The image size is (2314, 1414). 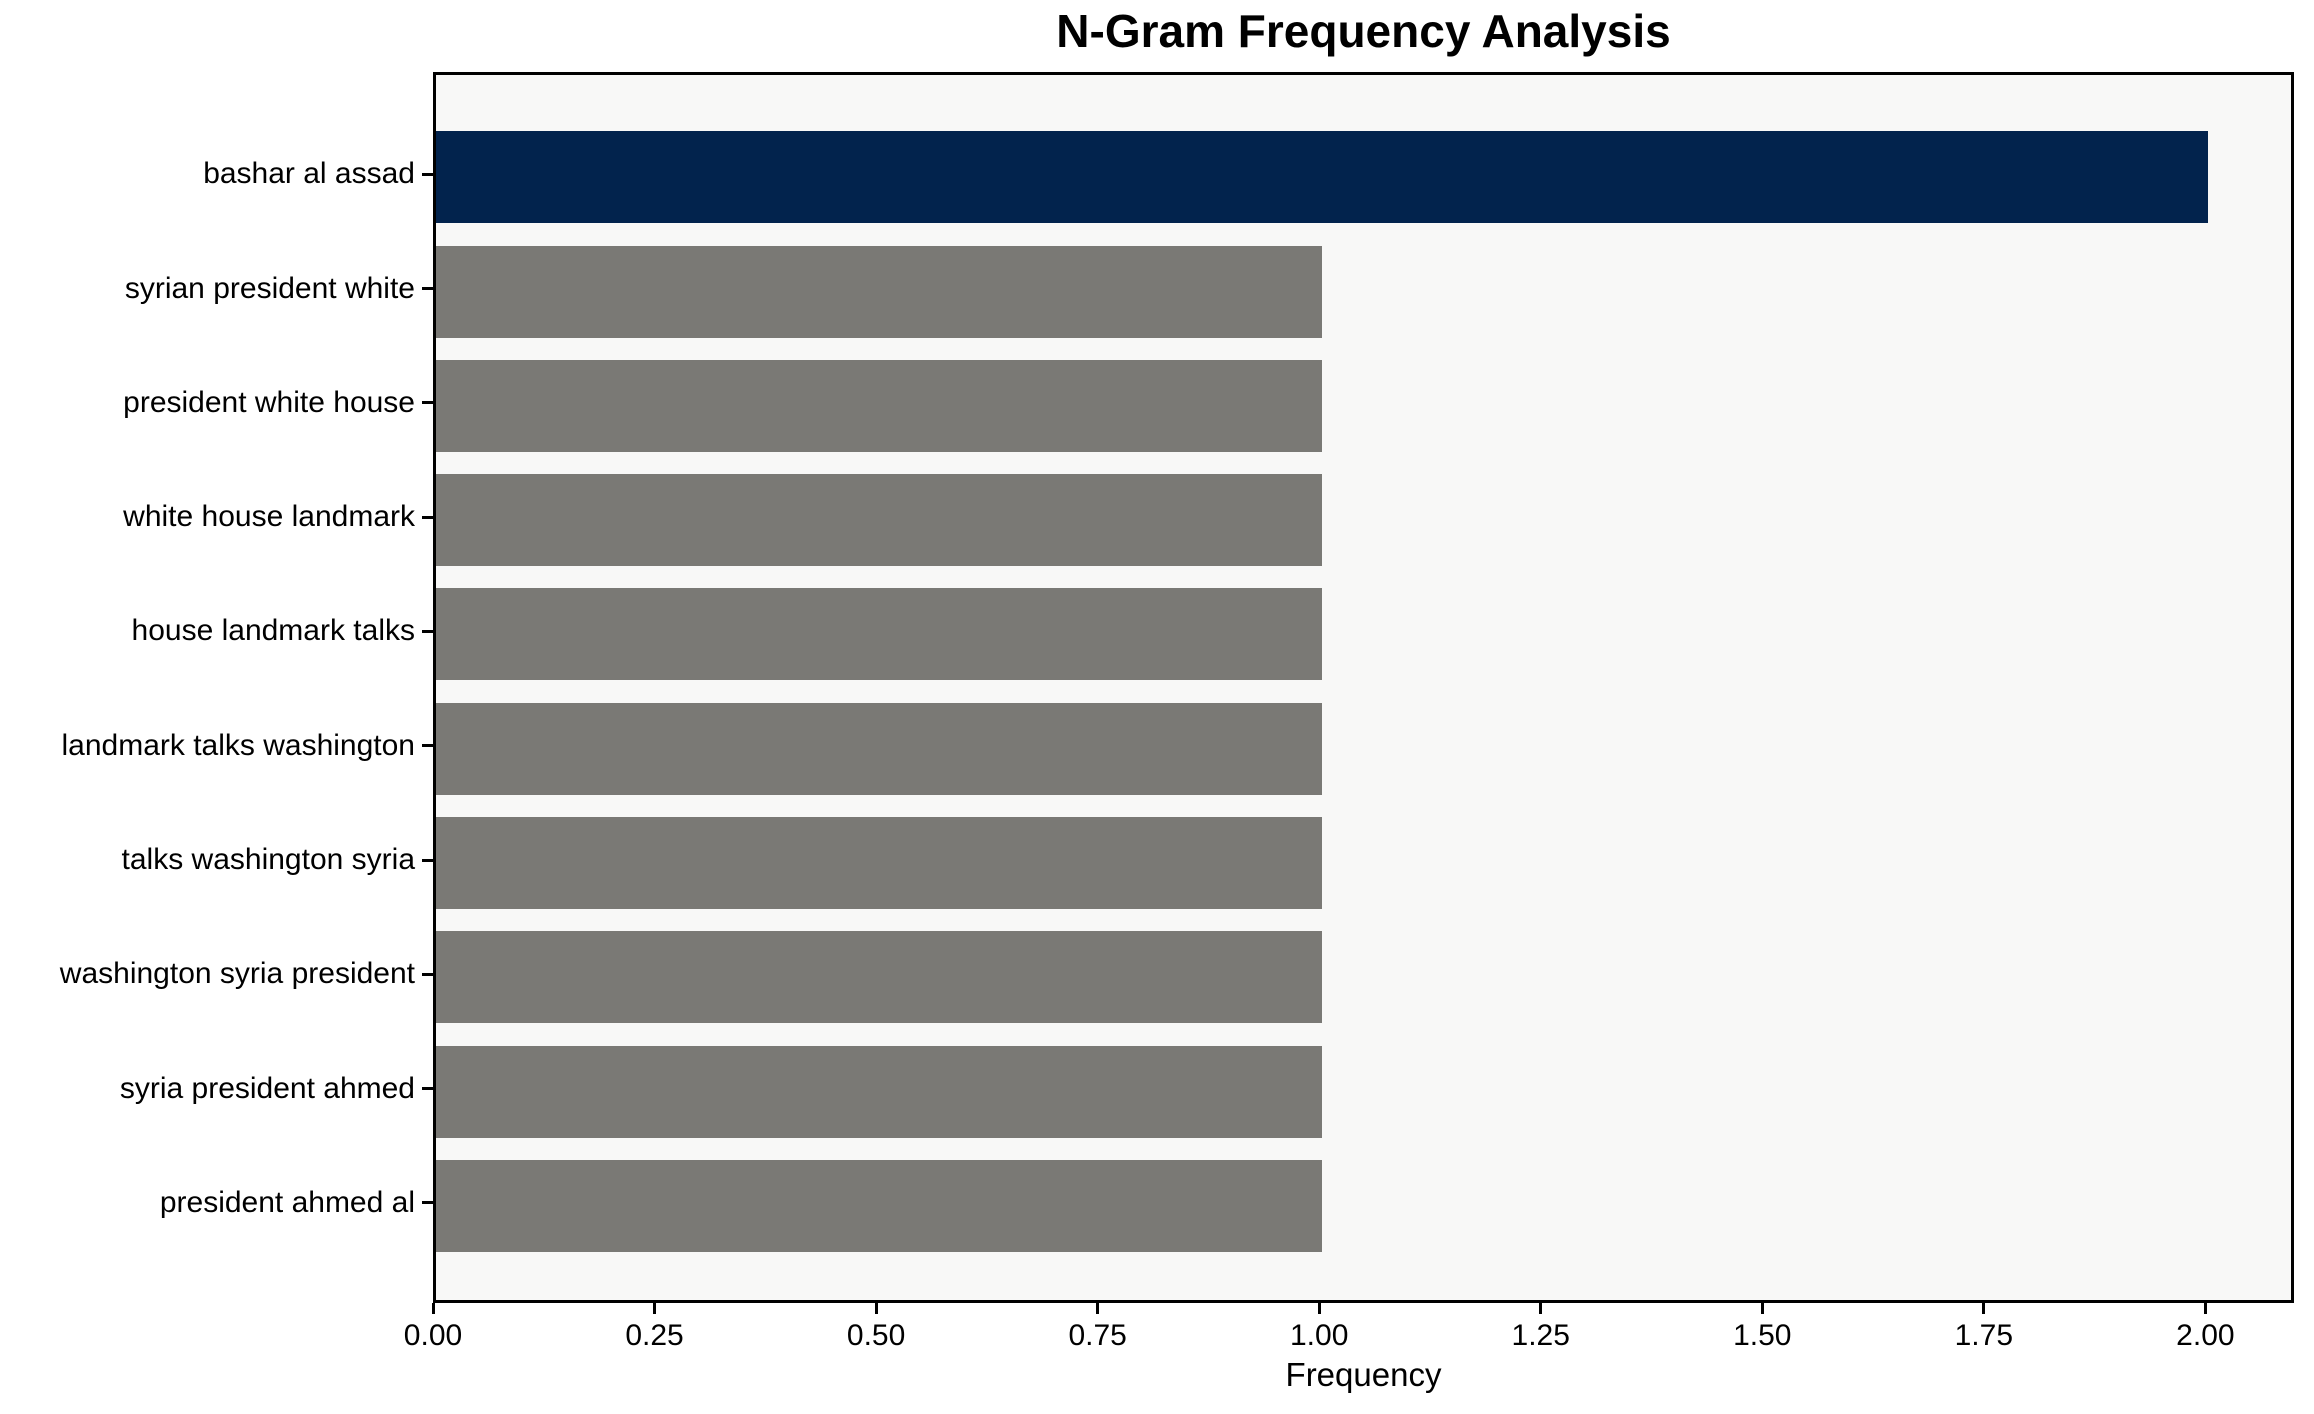 I want to click on y-axis-label: house landmark talks, so click(x=273, y=631).